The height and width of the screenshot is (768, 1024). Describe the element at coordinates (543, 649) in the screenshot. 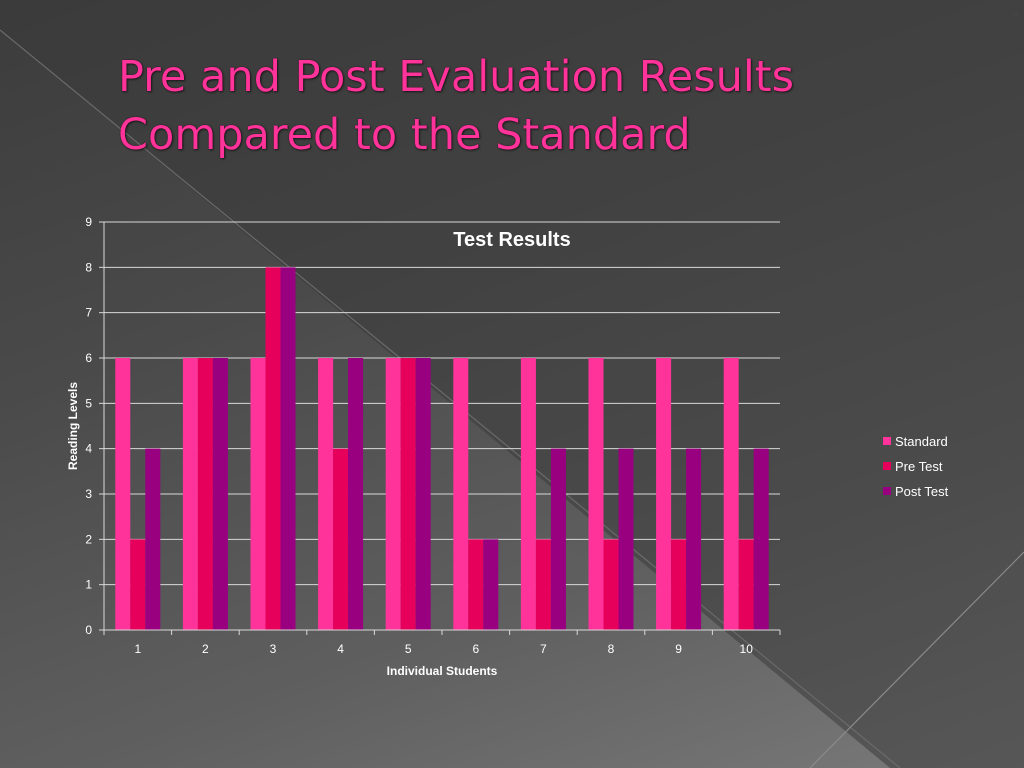

I see `x-tick-label: 7` at that location.